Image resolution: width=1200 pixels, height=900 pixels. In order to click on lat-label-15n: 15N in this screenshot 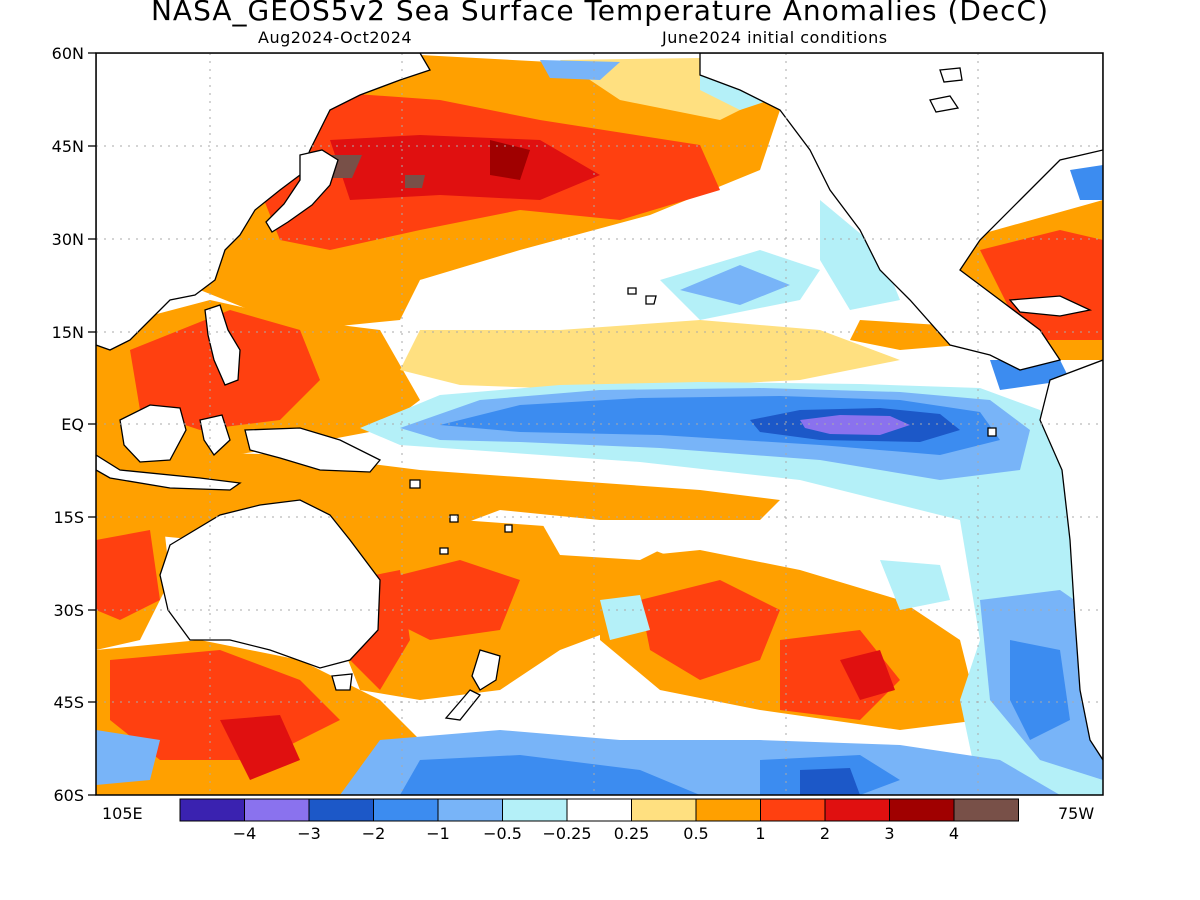, I will do `click(67, 332)`.